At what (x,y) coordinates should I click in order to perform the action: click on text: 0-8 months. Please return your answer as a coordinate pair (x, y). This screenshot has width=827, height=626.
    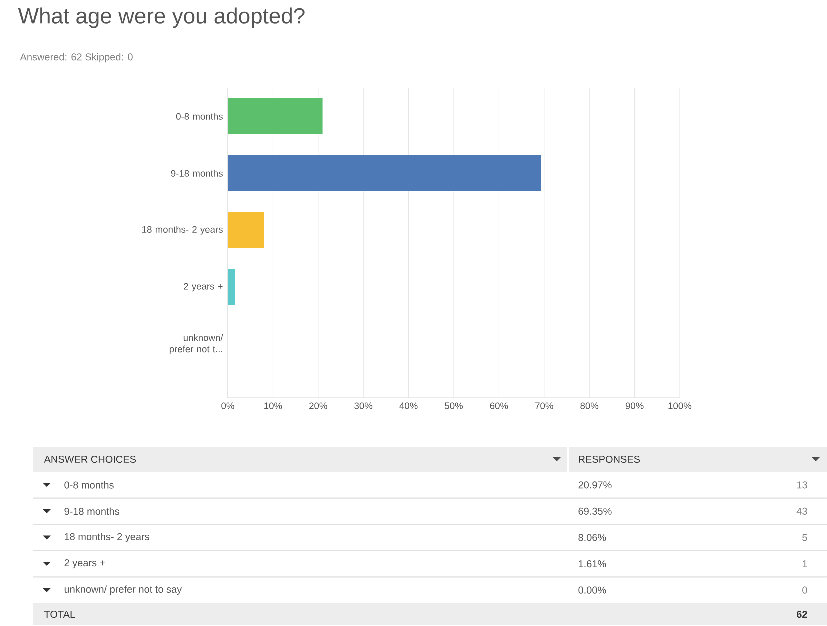
    Looking at the image, I should click on (89, 485).